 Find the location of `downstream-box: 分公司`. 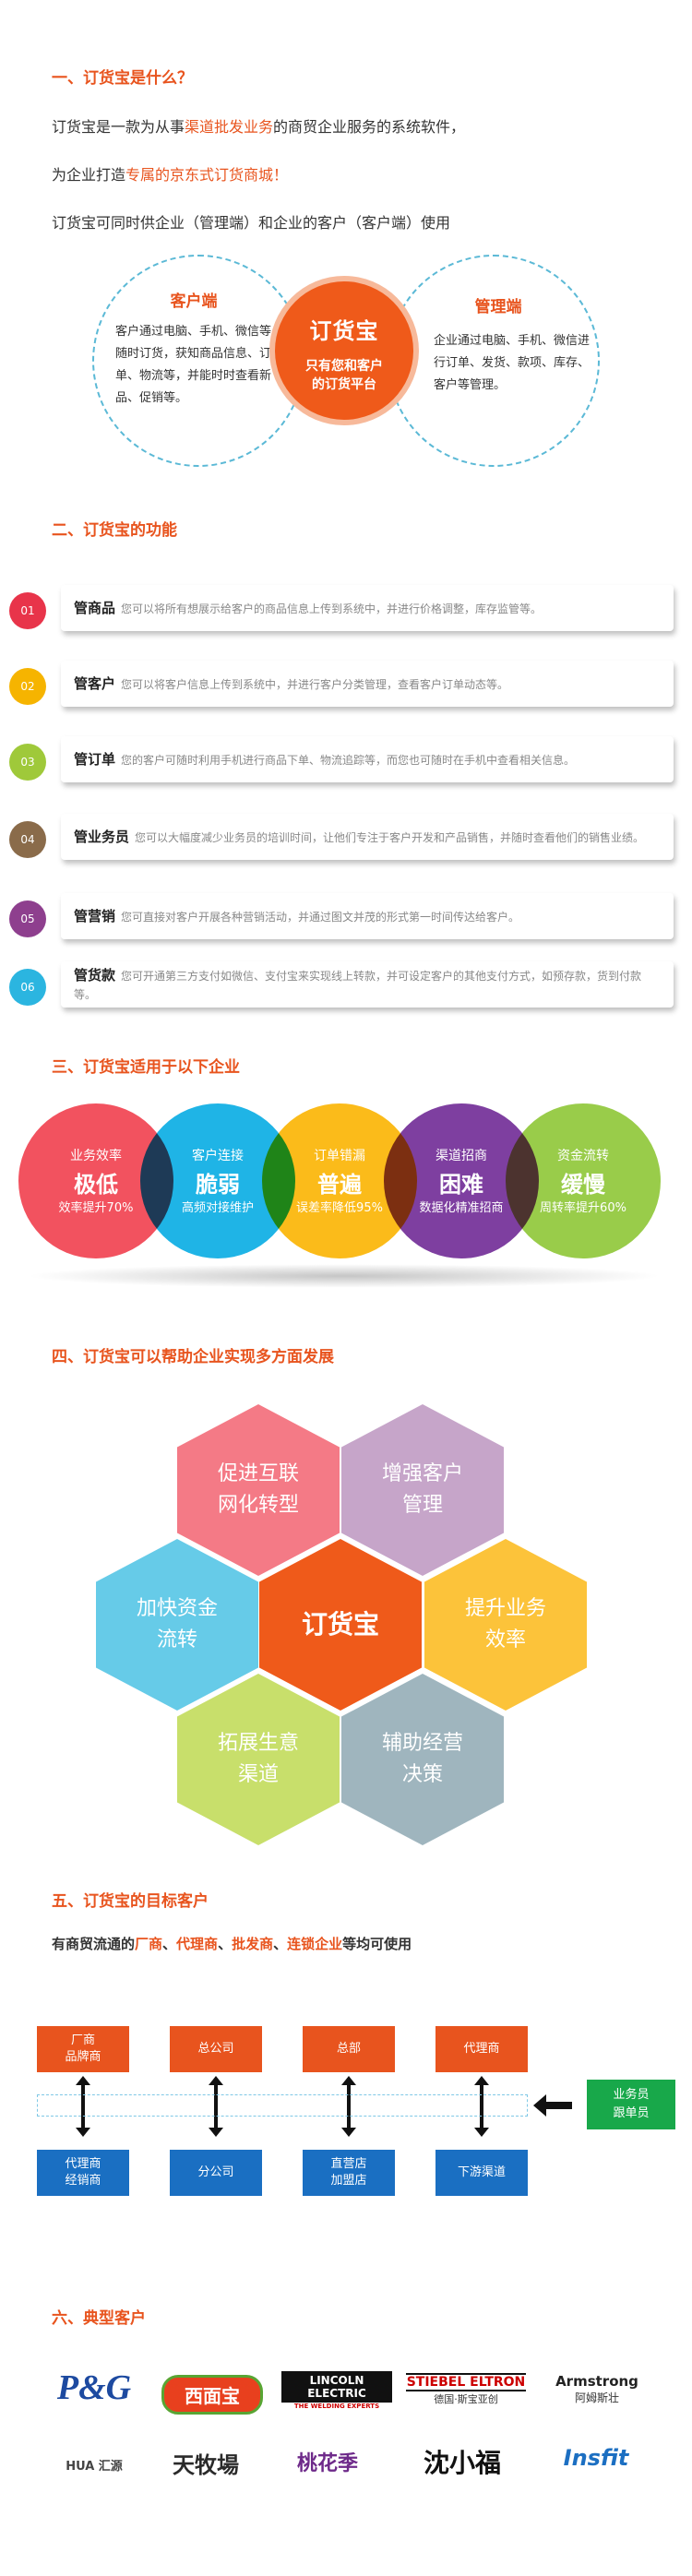

downstream-box: 分公司 is located at coordinates (216, 2173).